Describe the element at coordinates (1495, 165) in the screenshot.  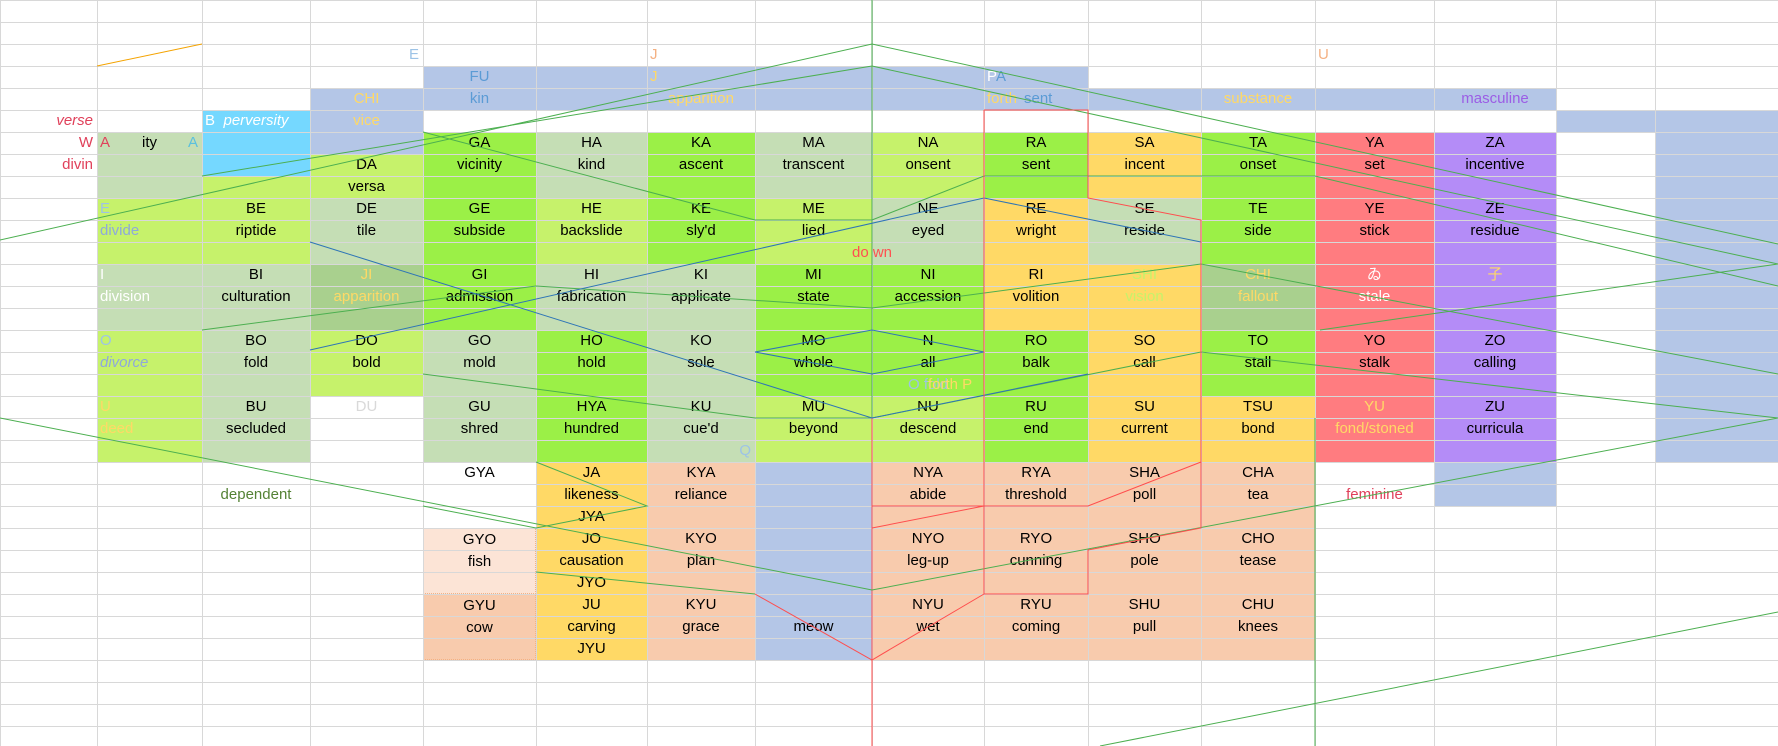
I see `table-cell: ZA incentive` at that location.